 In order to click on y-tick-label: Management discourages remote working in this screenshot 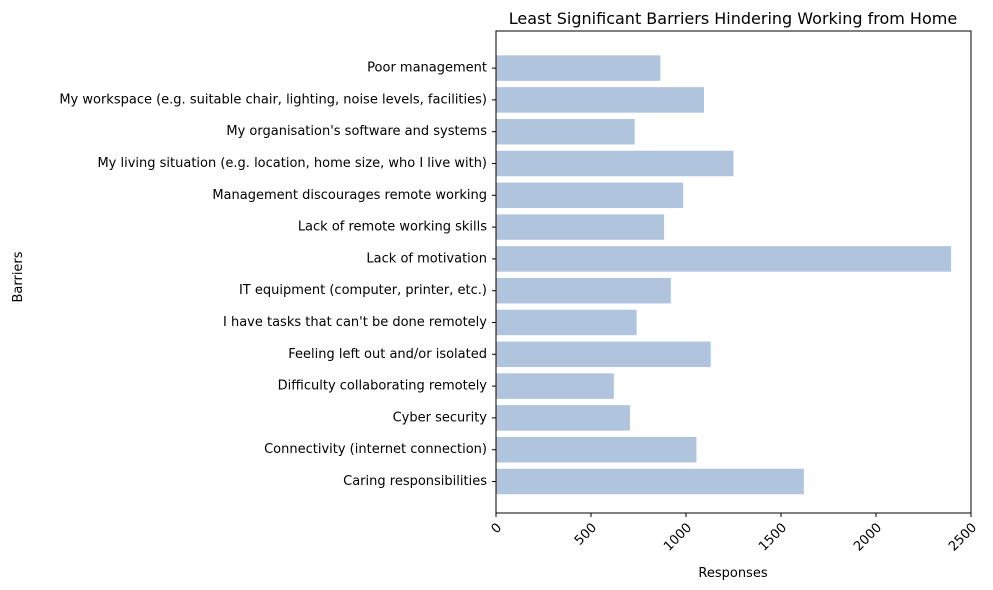, I will do `click(349, 195)`.